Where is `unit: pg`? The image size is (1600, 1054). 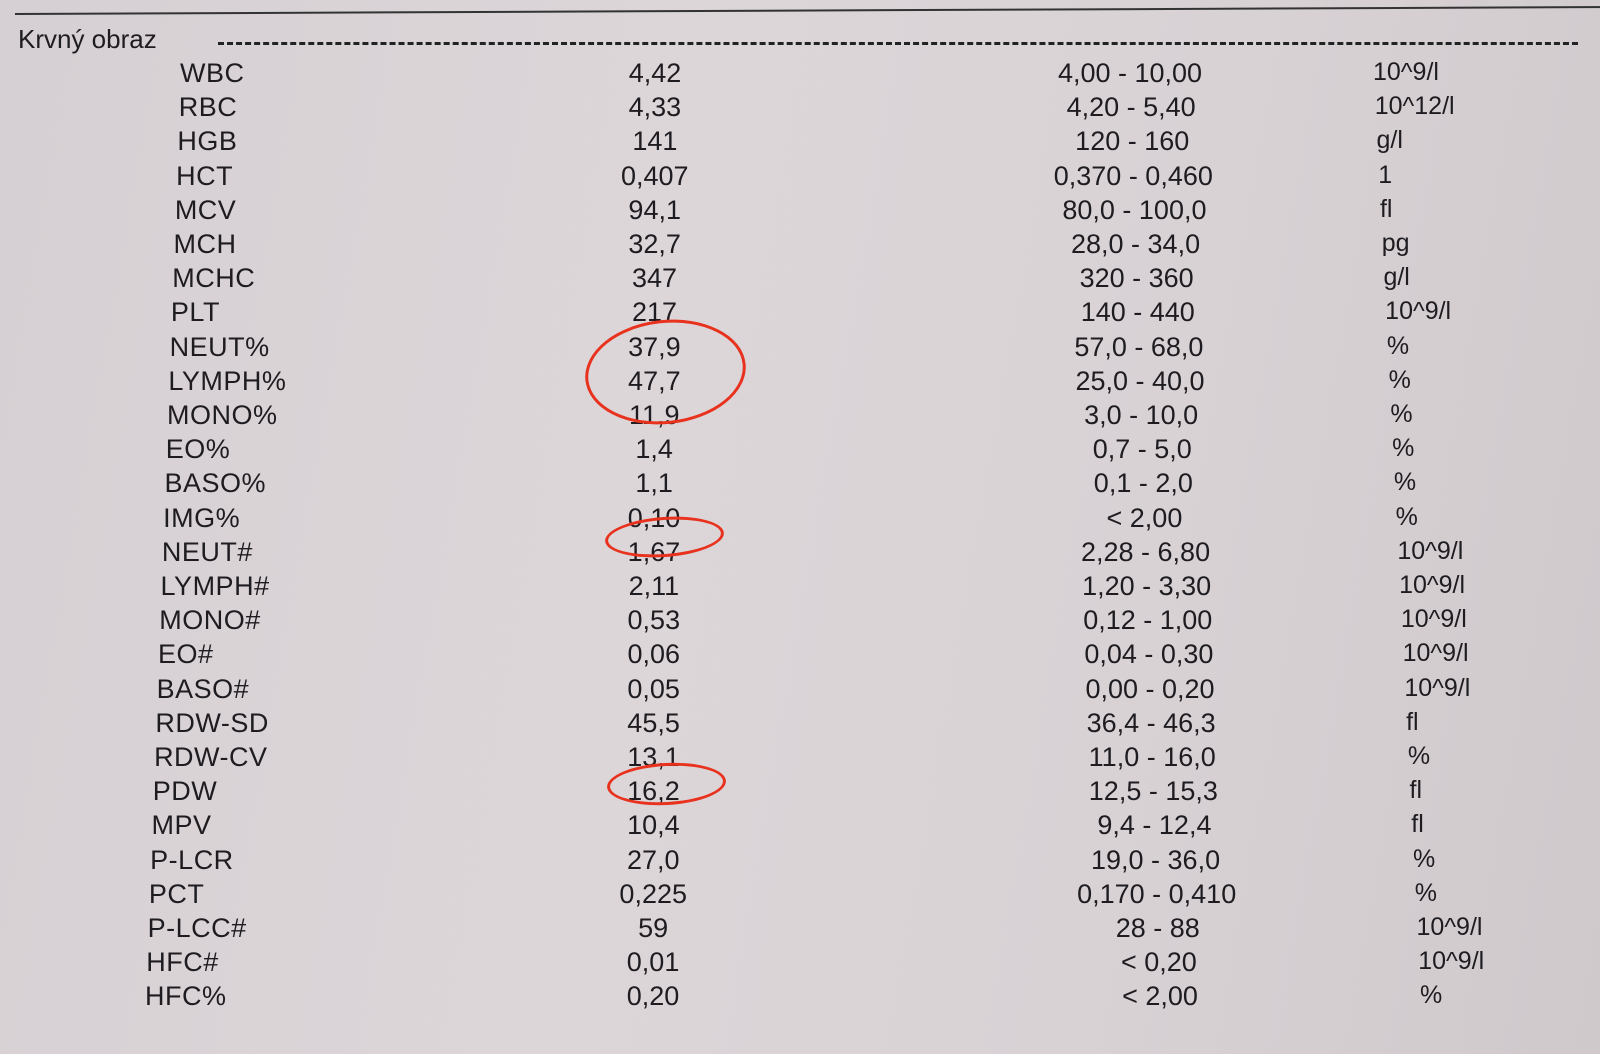 unit: pg is located at coordinates (1395, 243).